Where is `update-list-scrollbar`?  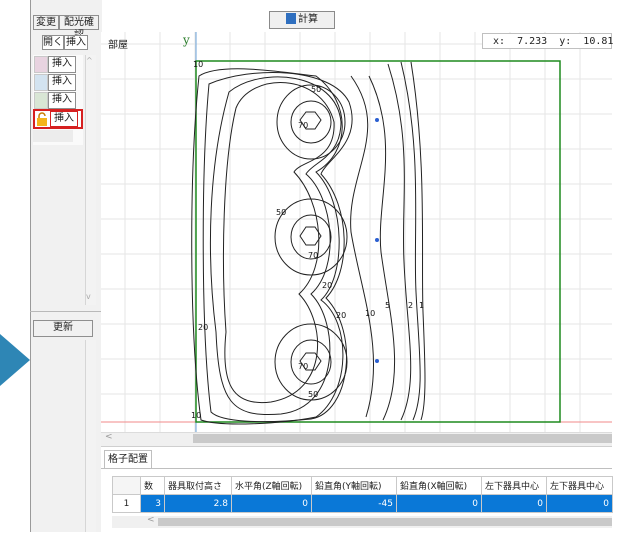 update-list-scrollbar is located at coordinates (90, 436).